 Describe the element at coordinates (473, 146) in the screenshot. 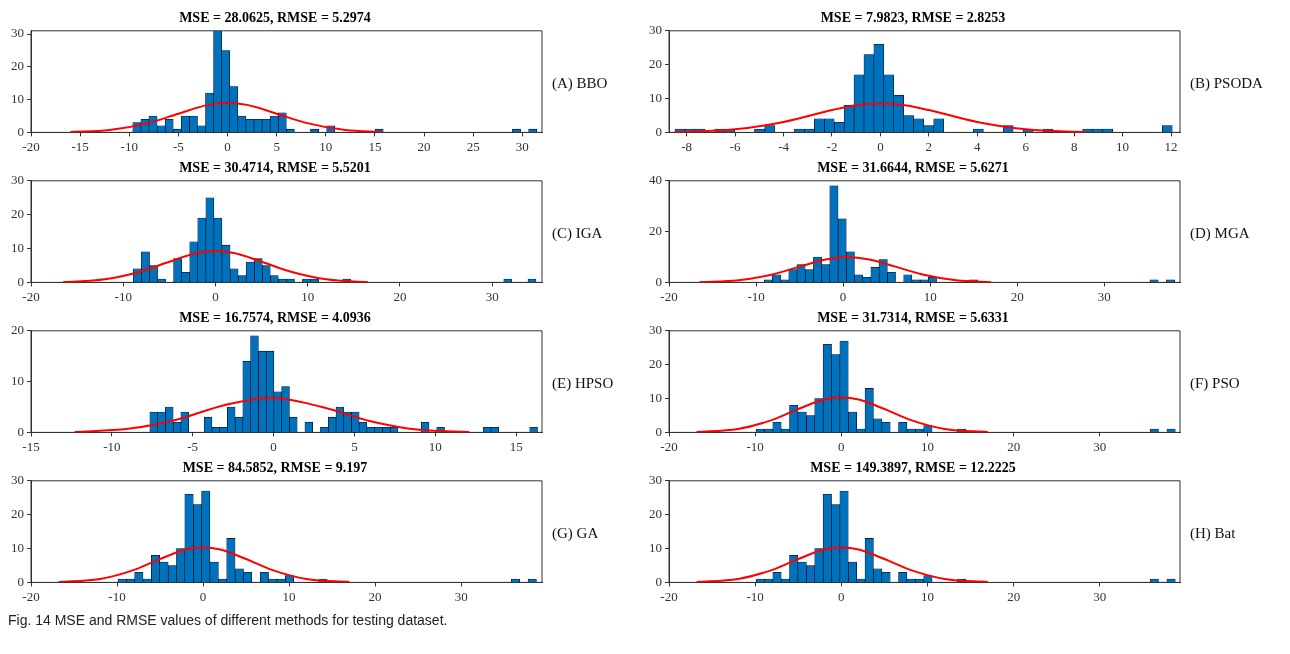

I see `x-tick-label: 25` at that location.